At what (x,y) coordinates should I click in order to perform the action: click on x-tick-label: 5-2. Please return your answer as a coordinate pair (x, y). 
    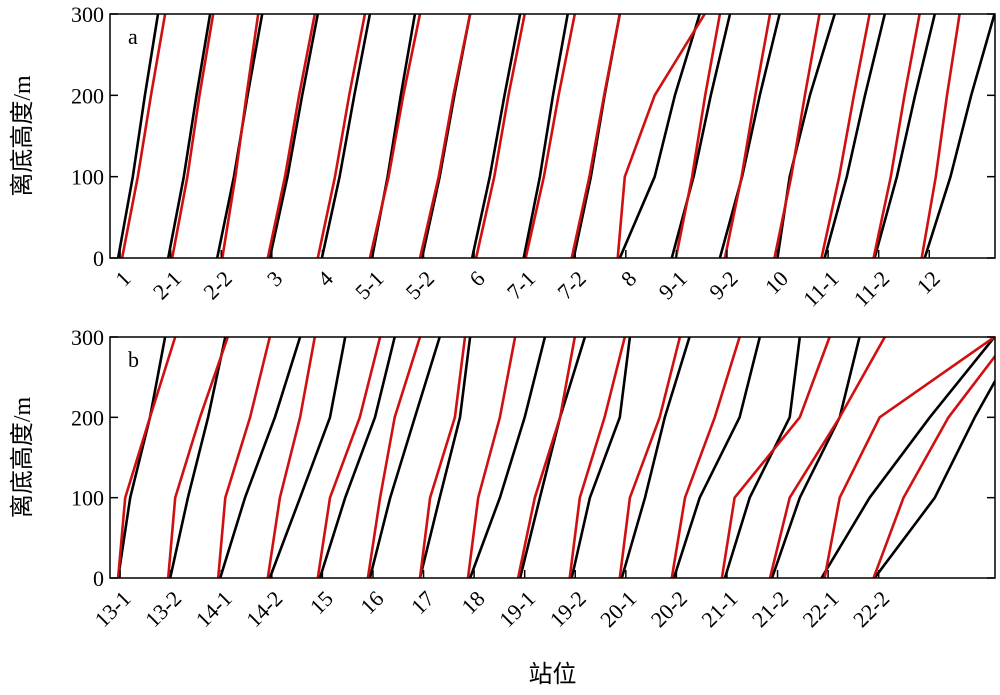
    Looking at the image, I should click on (420, 285).